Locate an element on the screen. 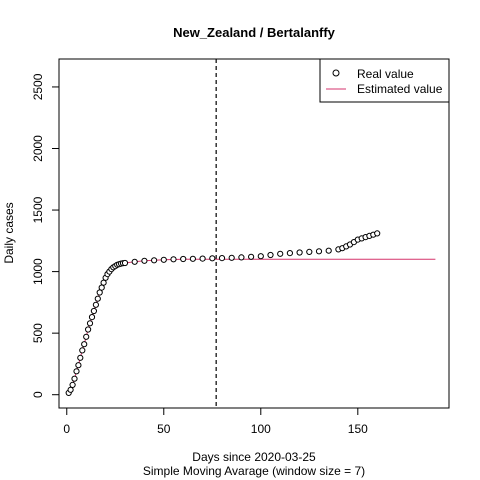  y-tick-label: 500 is located at coordinates (38, 333).